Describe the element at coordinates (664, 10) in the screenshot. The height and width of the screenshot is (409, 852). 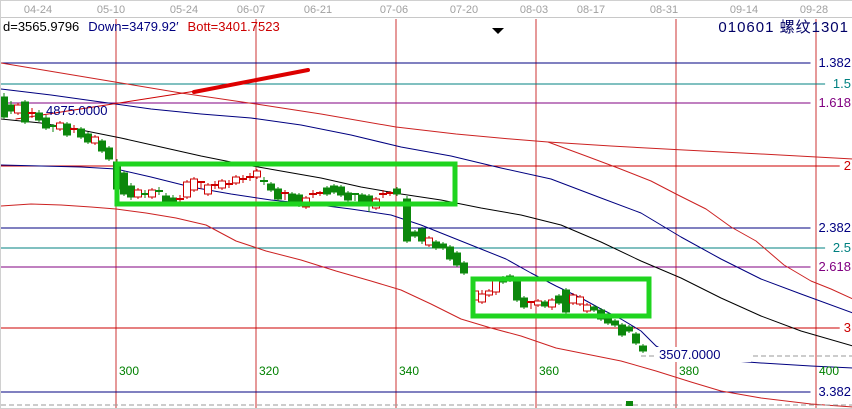
I see `date-tick-label: 08-31` at that location.